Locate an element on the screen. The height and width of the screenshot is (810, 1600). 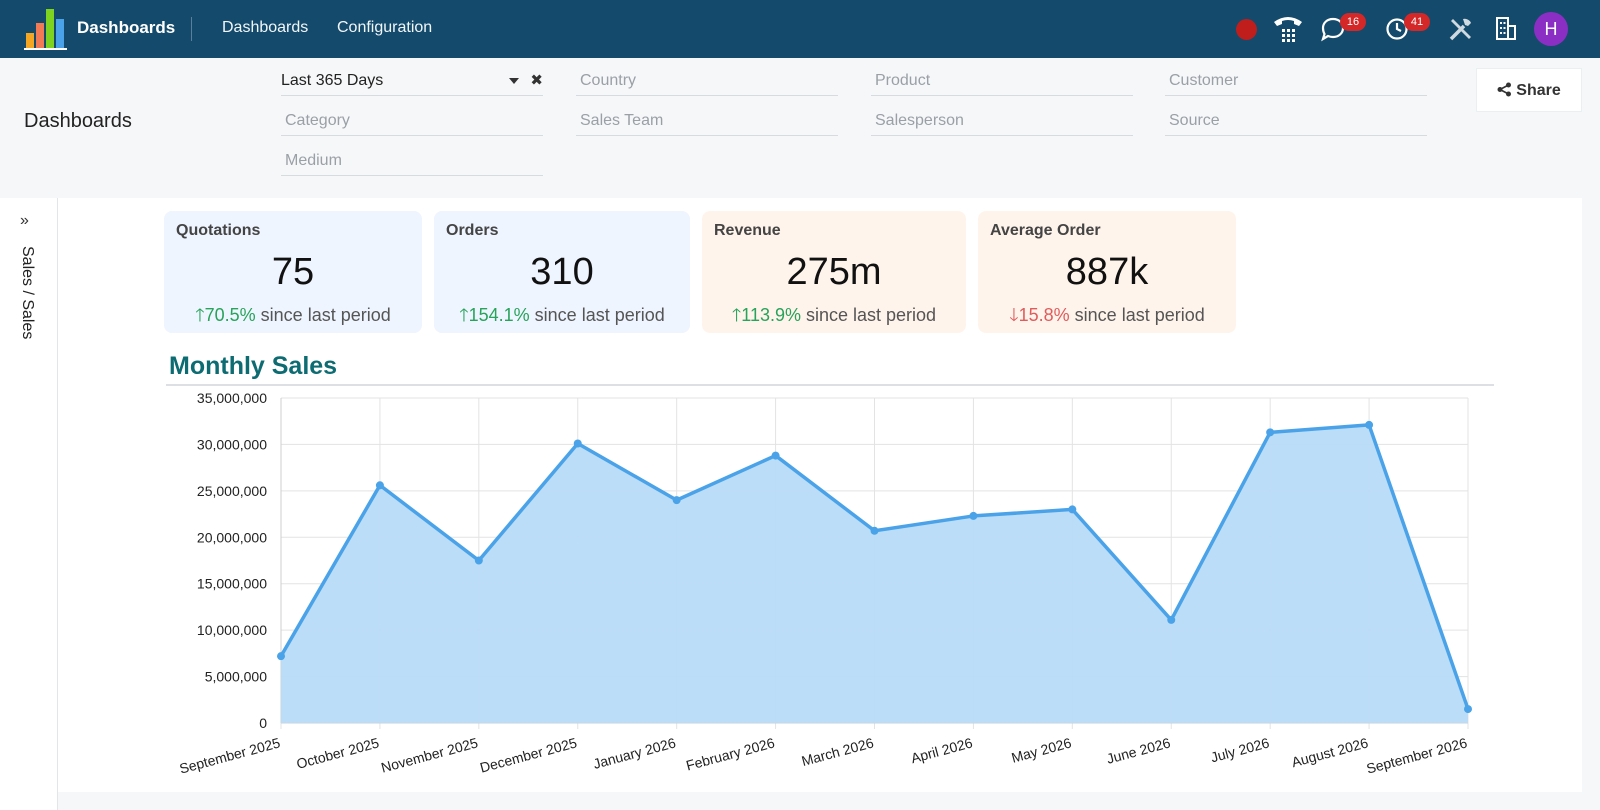
x-tick-label: September 2025 is located at coordinates (230, 755).